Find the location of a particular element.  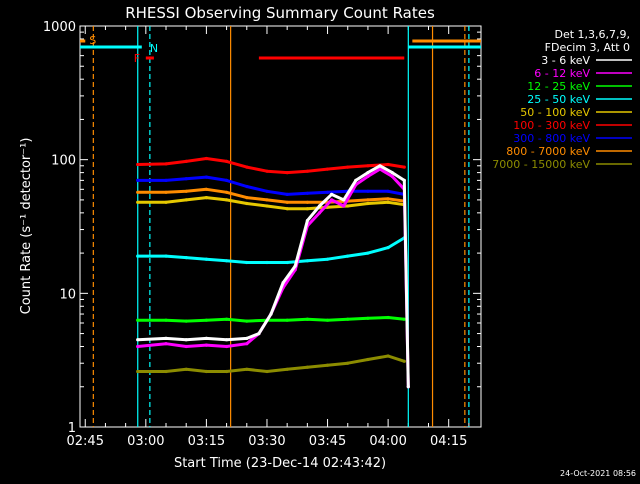

x-tick-label: 04:00 is located at coordinates (387, 441).